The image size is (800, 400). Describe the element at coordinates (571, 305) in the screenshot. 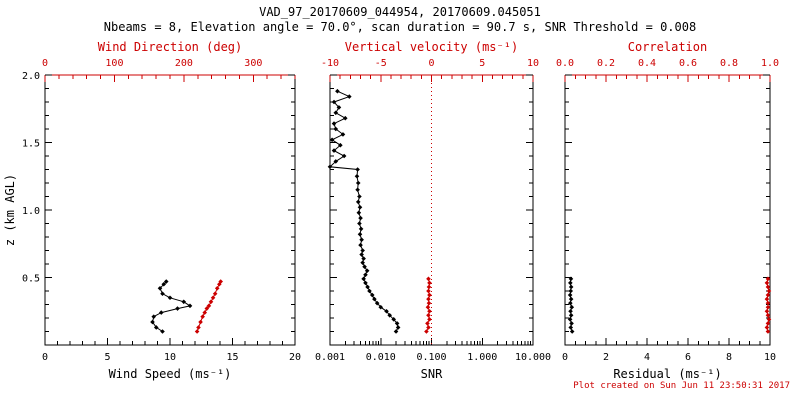

I see `series-residual` at that location.